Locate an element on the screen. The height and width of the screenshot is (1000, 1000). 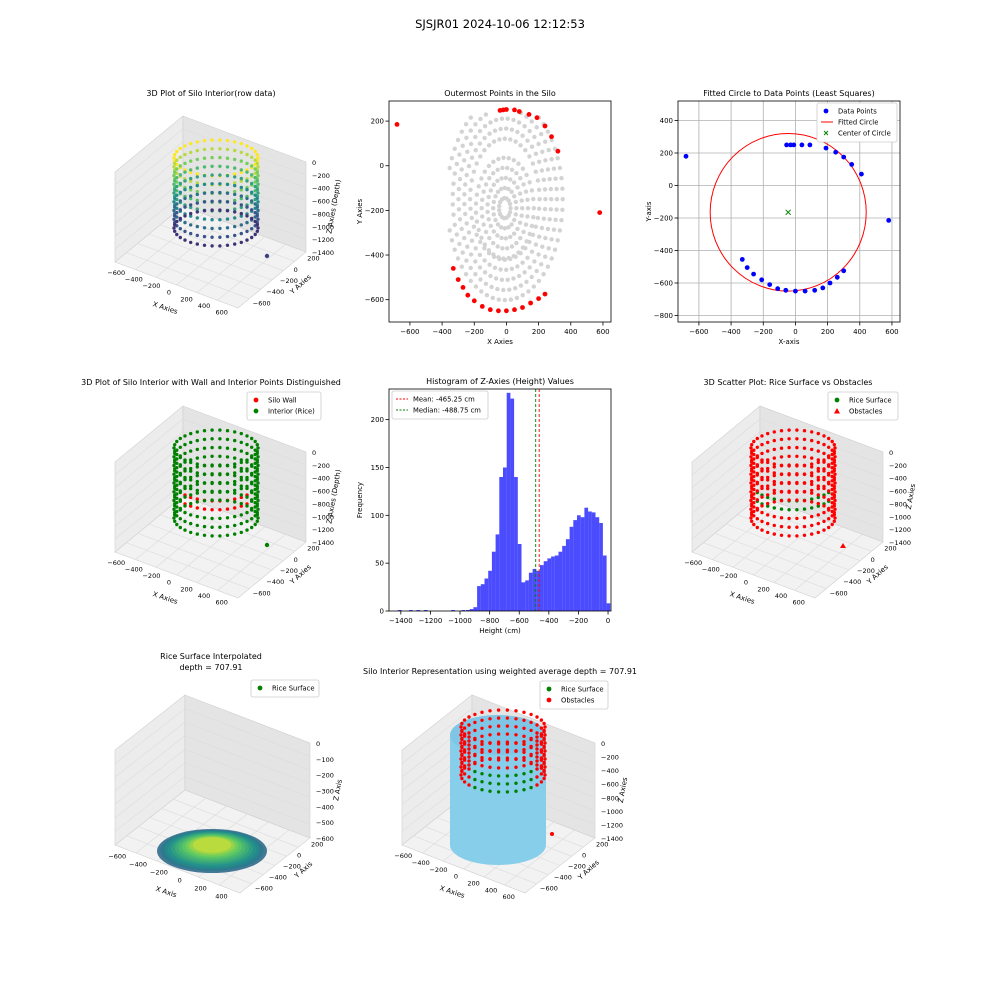
z-tick-label: −600 is located at coordinates (321, 492).